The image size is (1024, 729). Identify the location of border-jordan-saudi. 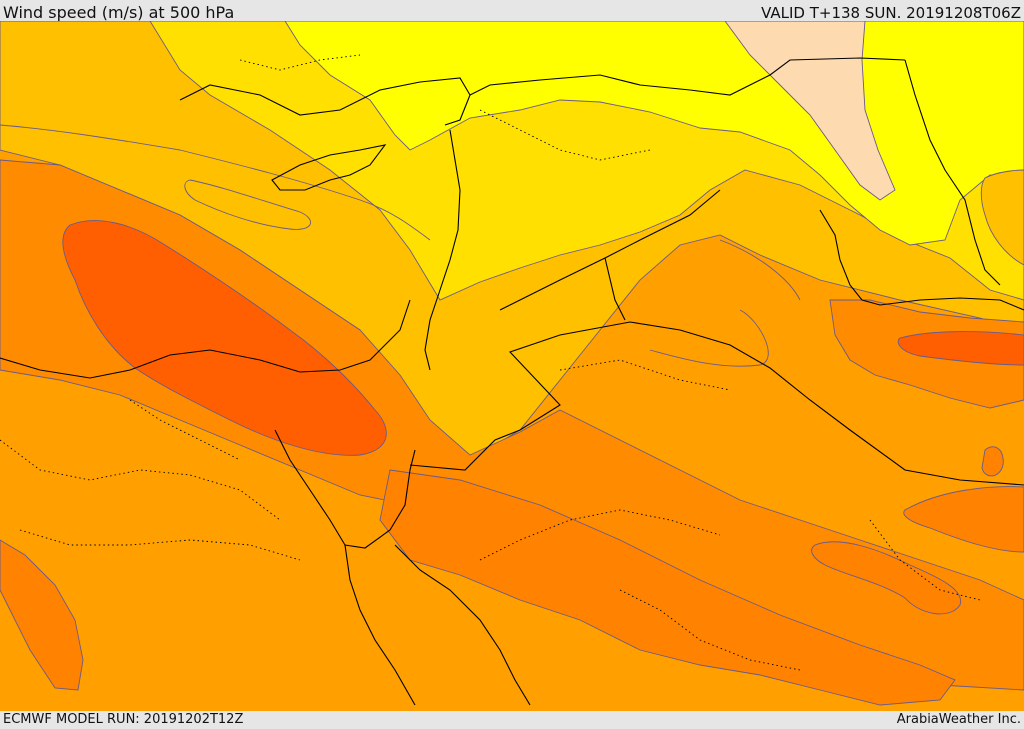
(716, 403).